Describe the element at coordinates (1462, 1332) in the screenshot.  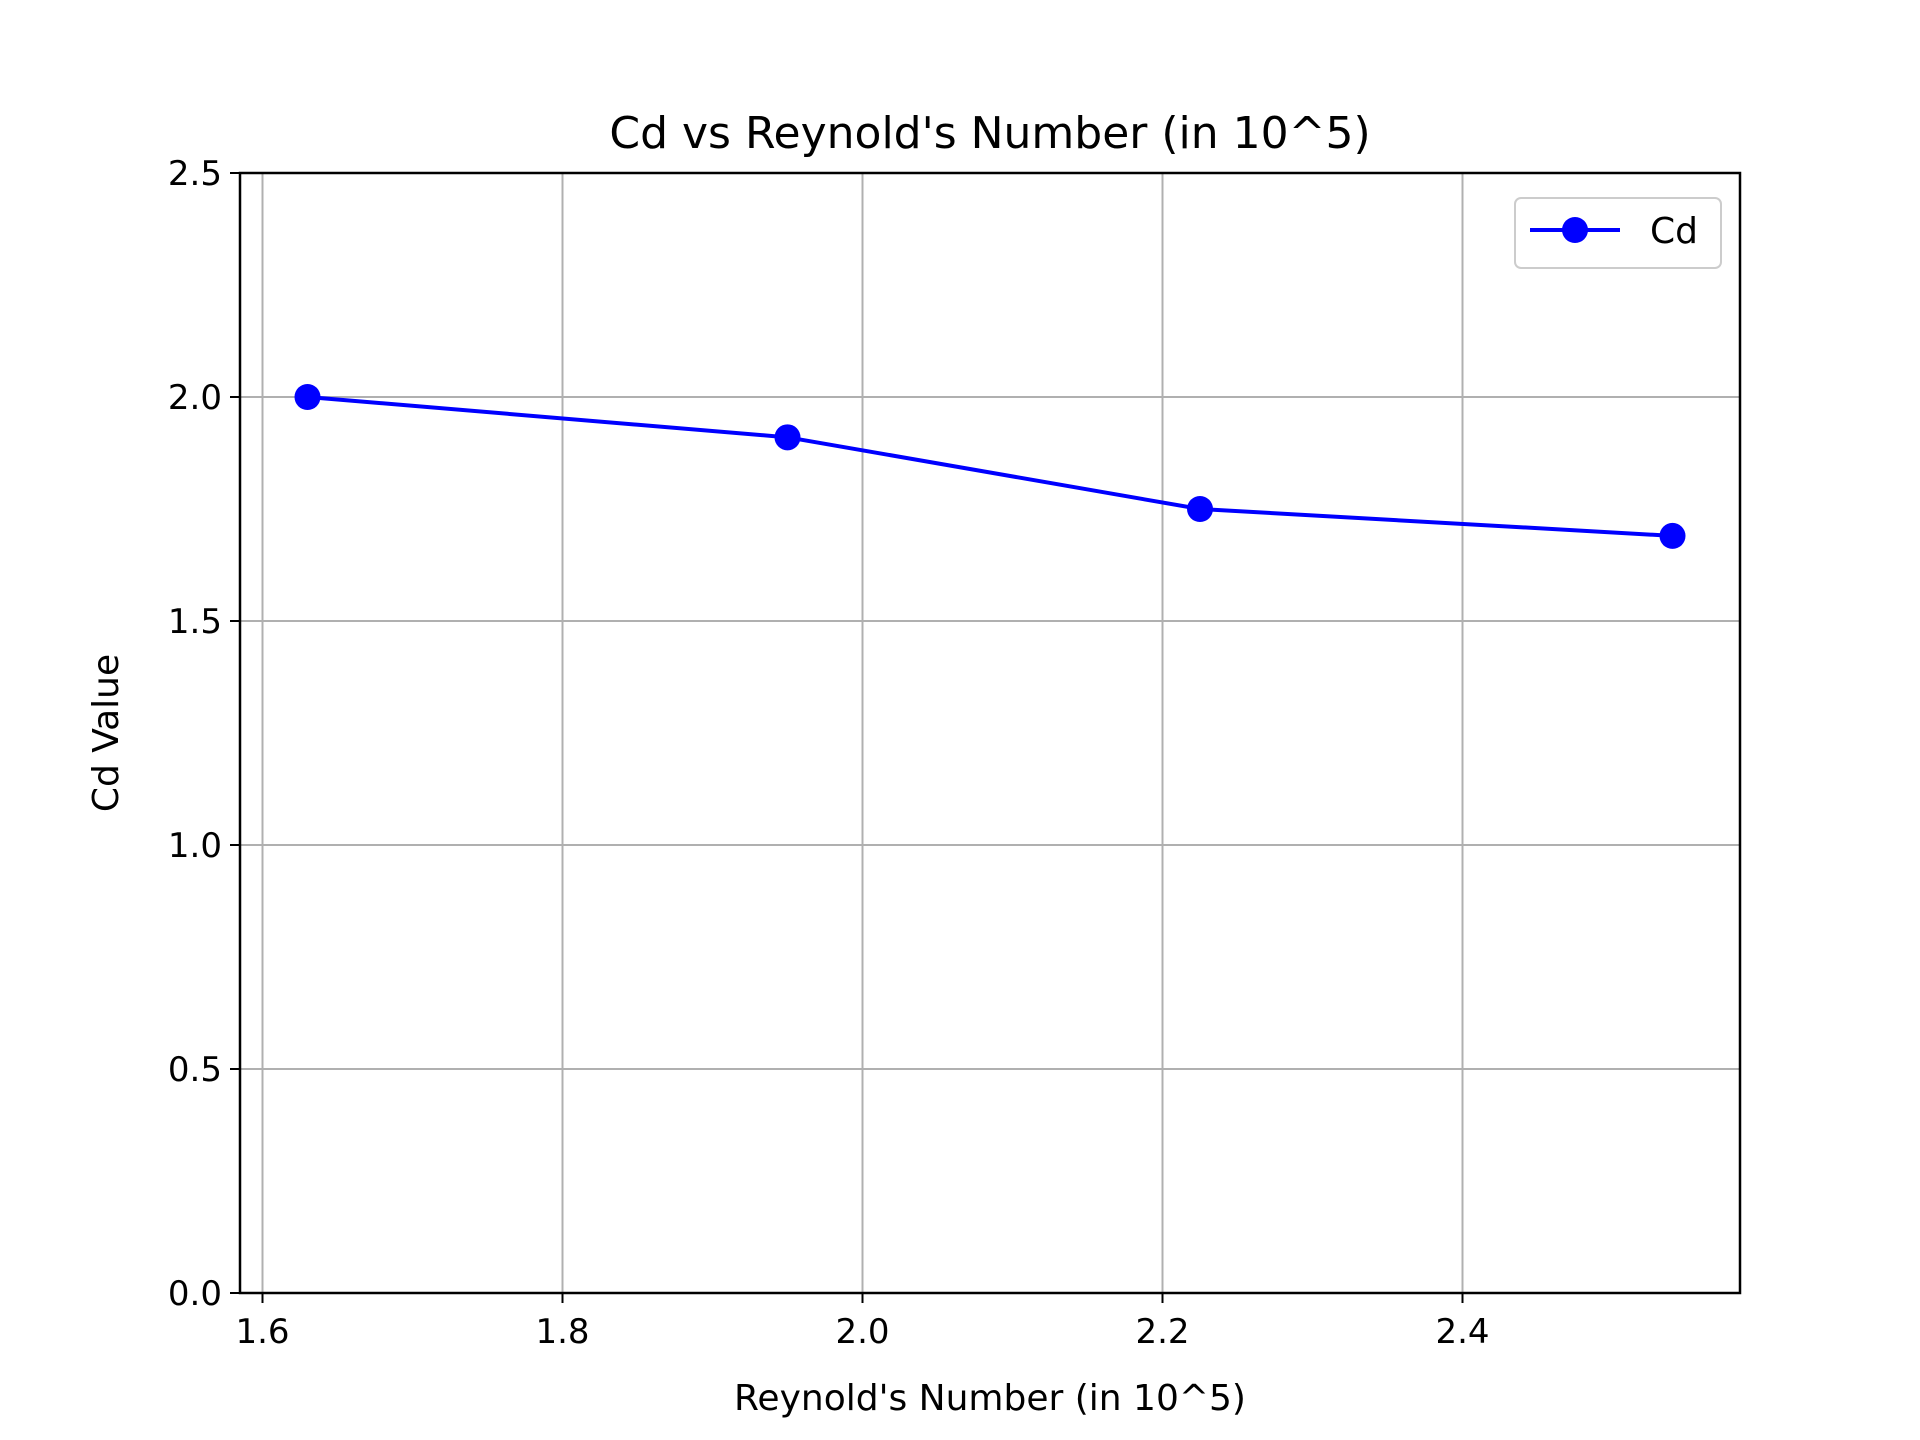
I see `x-tick-label: 2.4` at that location.